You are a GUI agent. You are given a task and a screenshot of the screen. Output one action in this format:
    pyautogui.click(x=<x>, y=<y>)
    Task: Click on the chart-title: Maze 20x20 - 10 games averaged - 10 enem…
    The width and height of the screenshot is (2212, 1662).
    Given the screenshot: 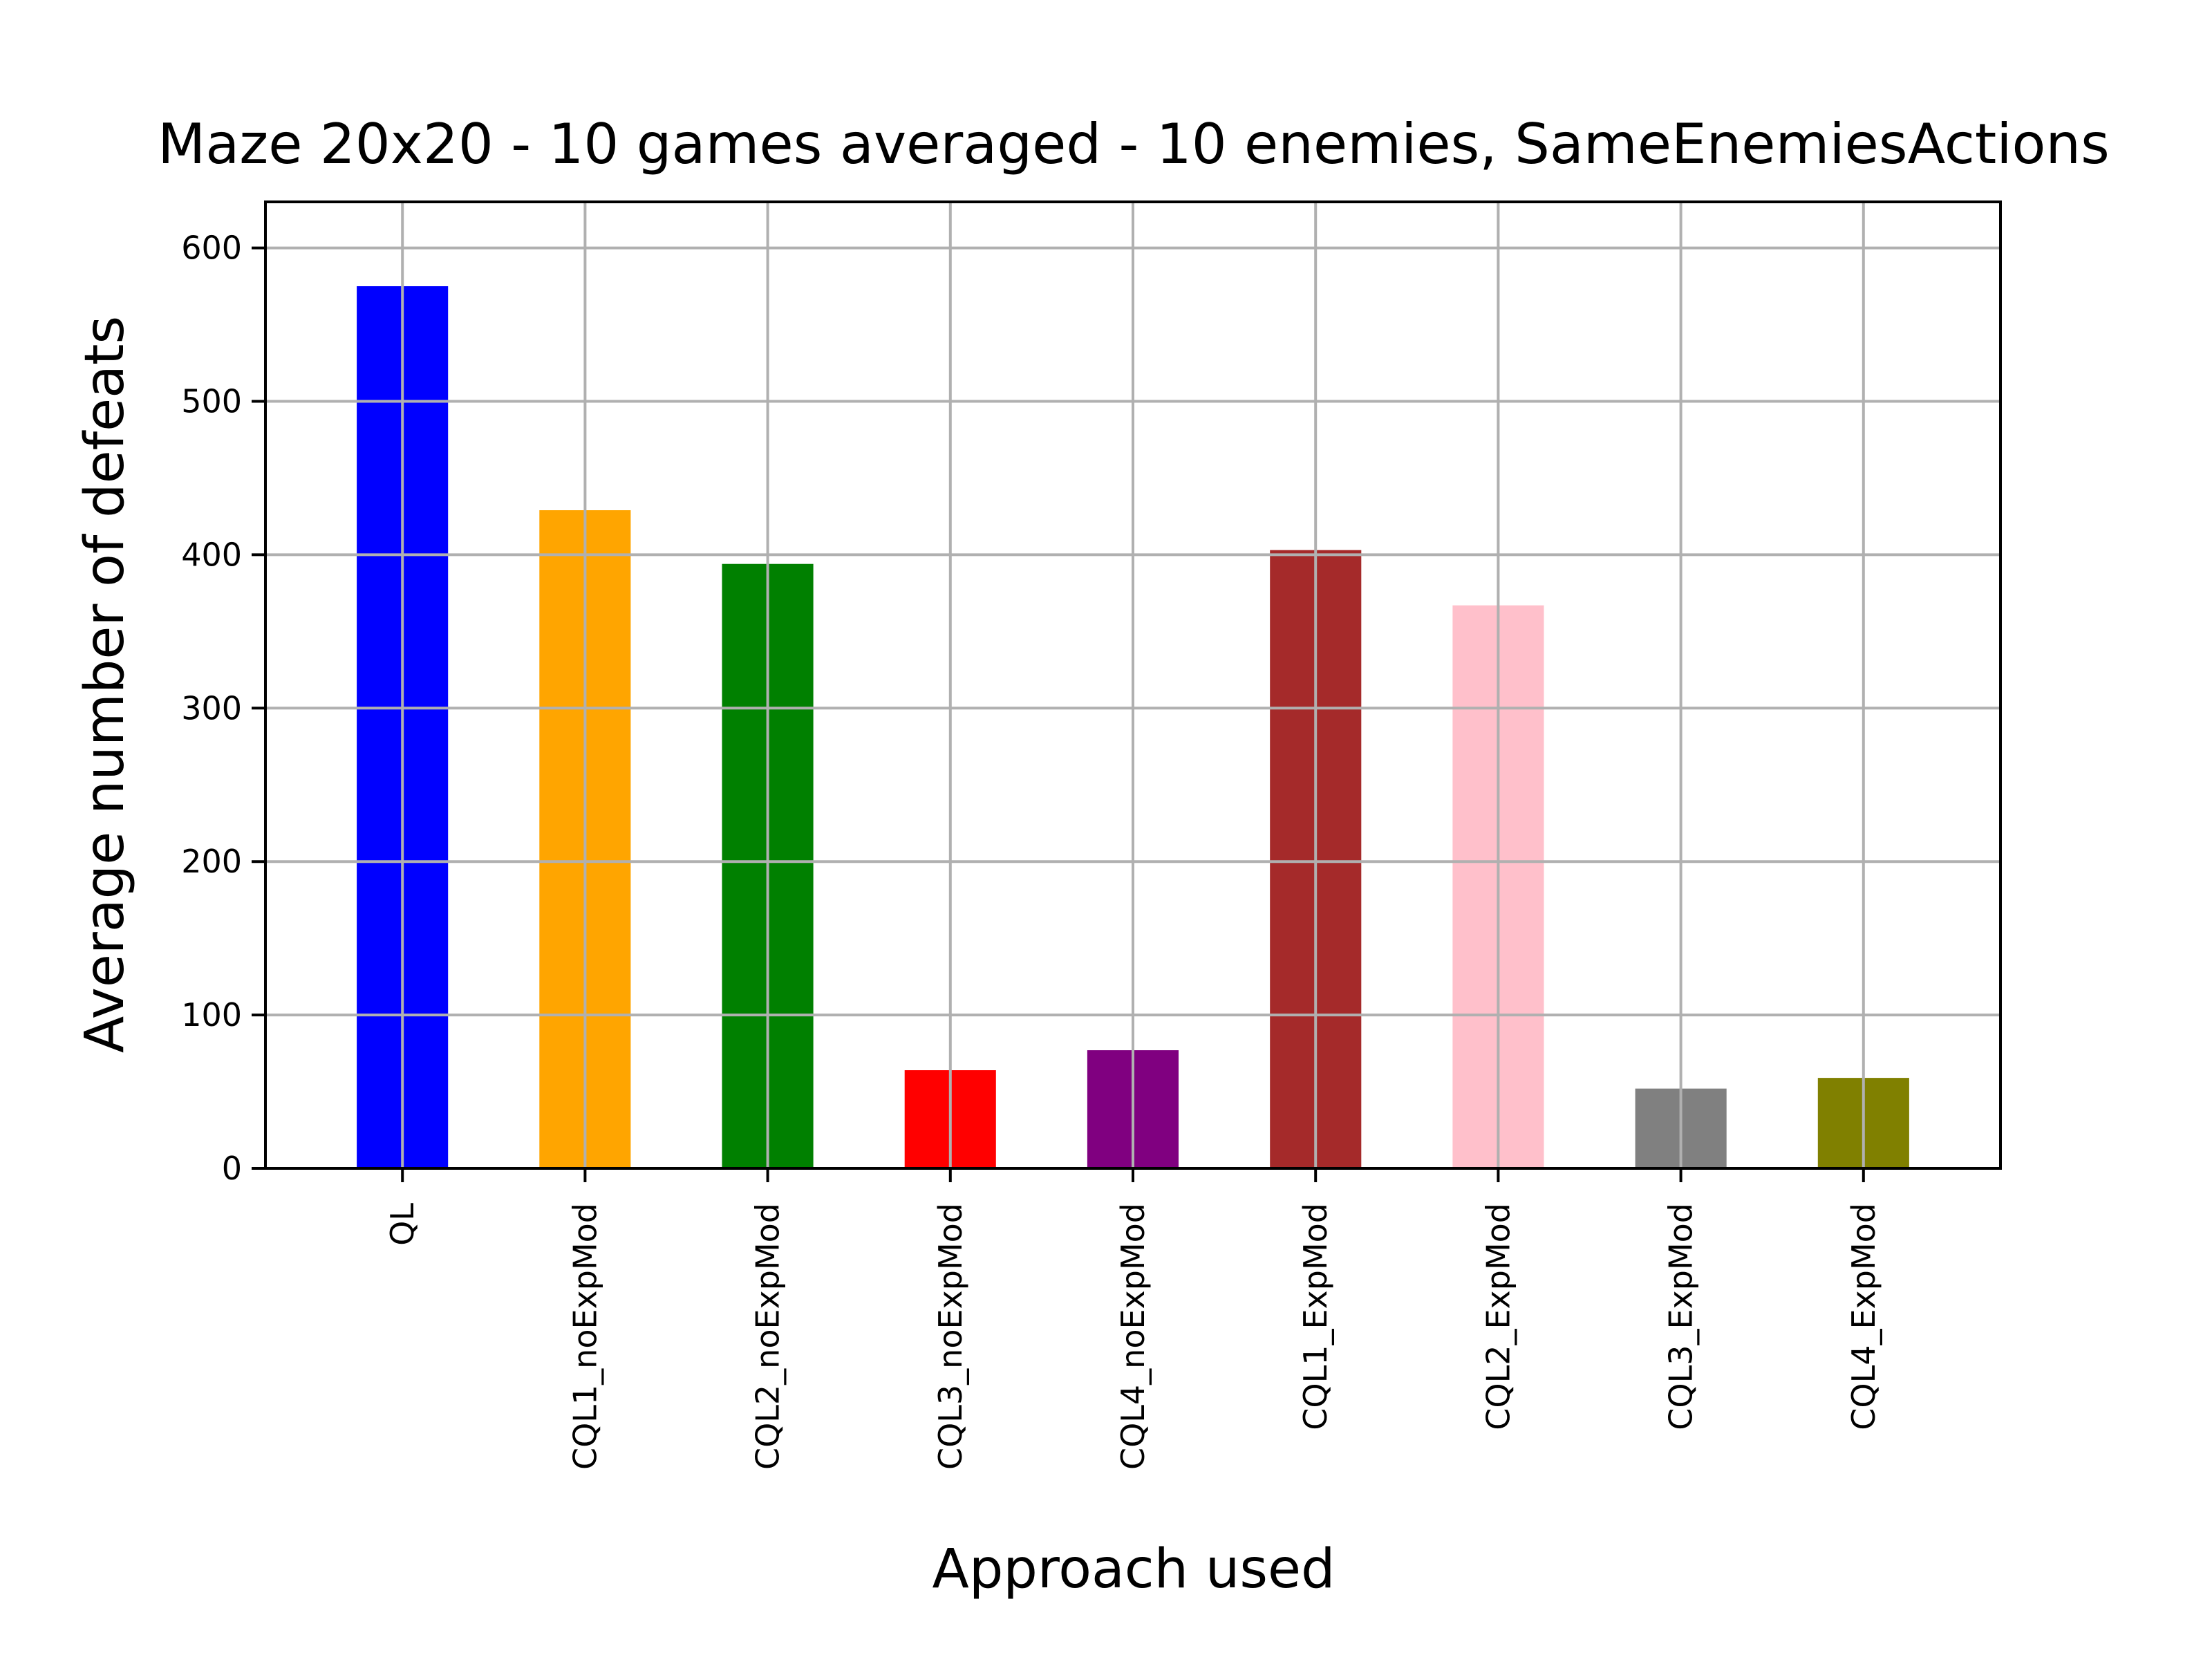 What is the action you would take?
    pyautogui.click(x=1134, y=144)
    